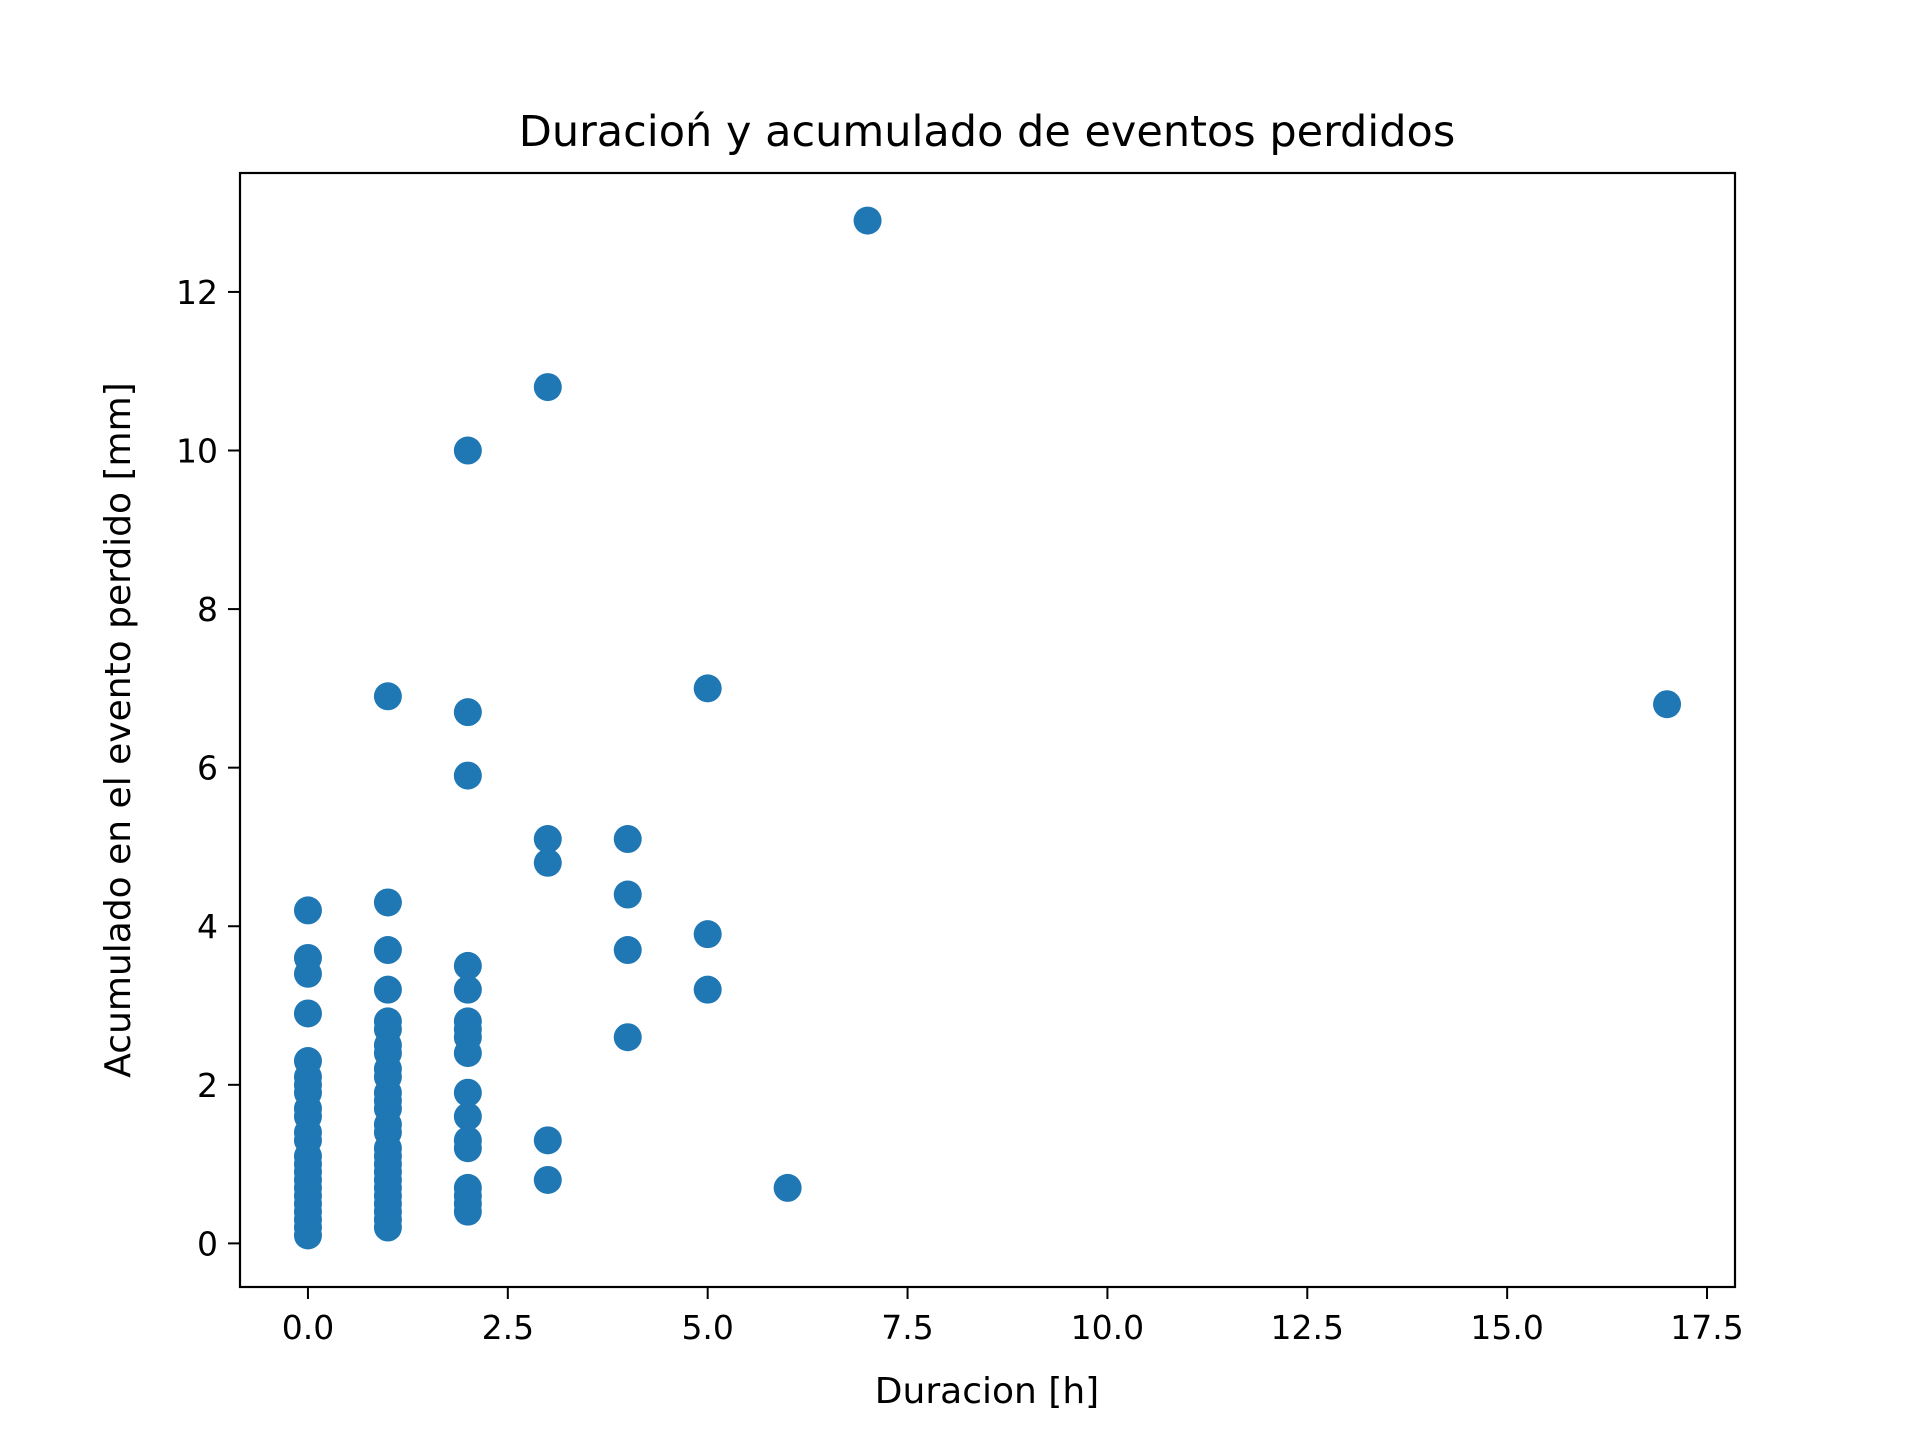  What do you see at coordinates (707, 1327) in the screenshot?
I see `x-tick-label: 5.0` at bounding box center [707, 1327].